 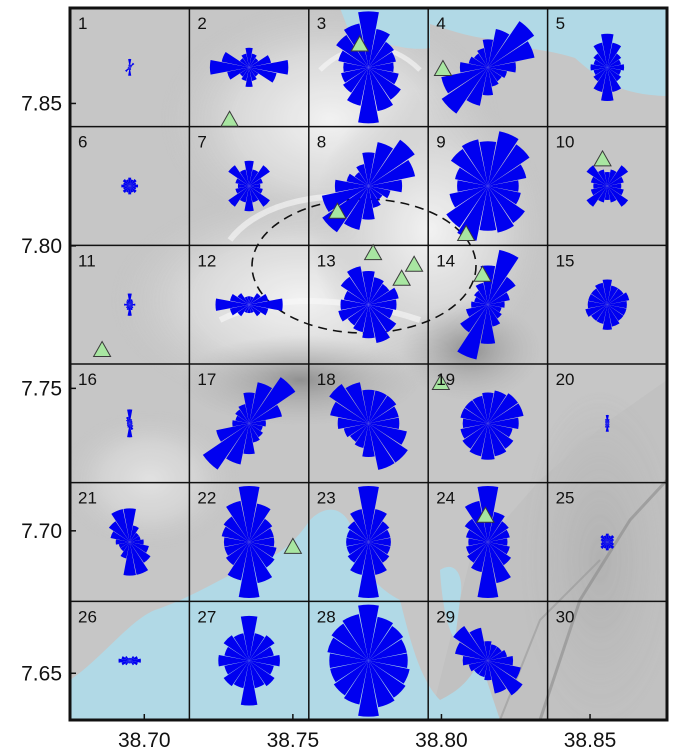 What do you see at coordinates (451, 603) in the screenshot?
I see `pond-southeast` at bounding box center [451, 603].